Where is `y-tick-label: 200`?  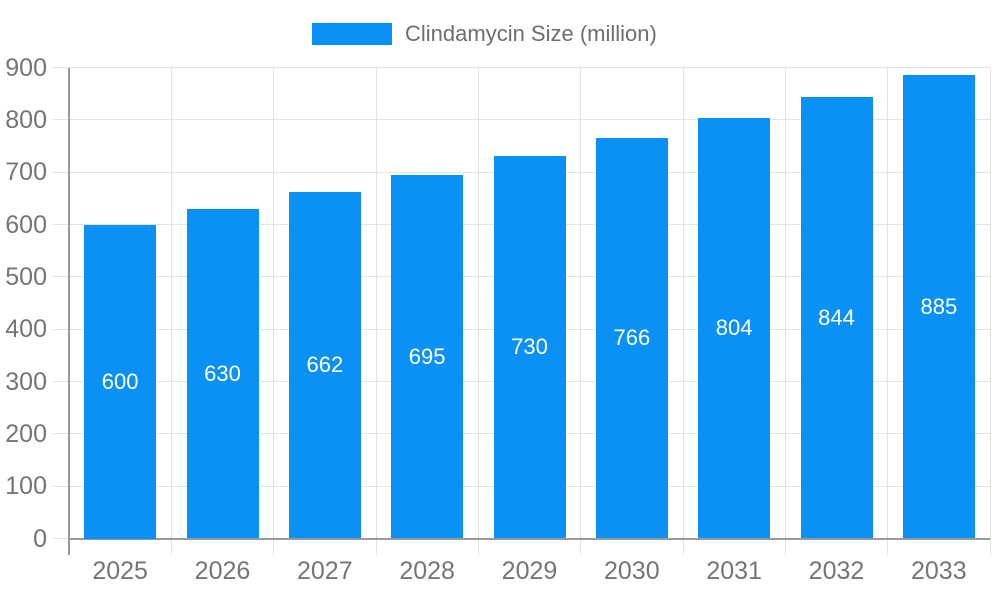 y-tick-label: 200 is located at coordinates (26, 433).